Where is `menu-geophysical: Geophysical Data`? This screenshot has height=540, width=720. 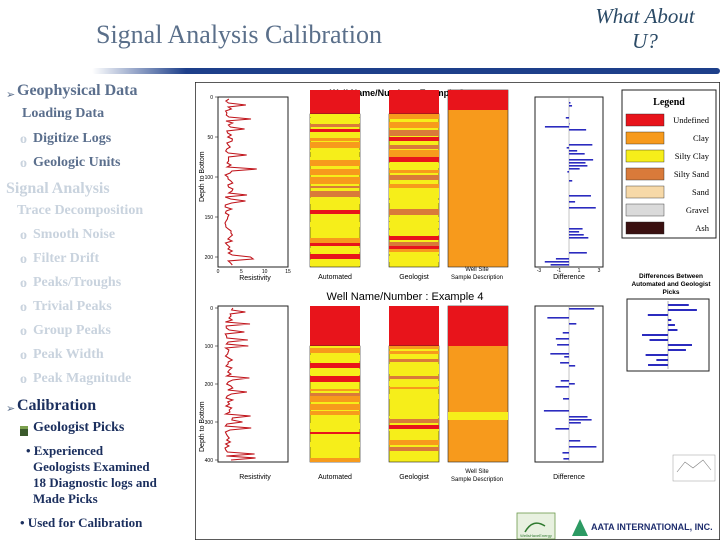
menu-geophysical: Geophysical Data is located at coordinates (77, 90).